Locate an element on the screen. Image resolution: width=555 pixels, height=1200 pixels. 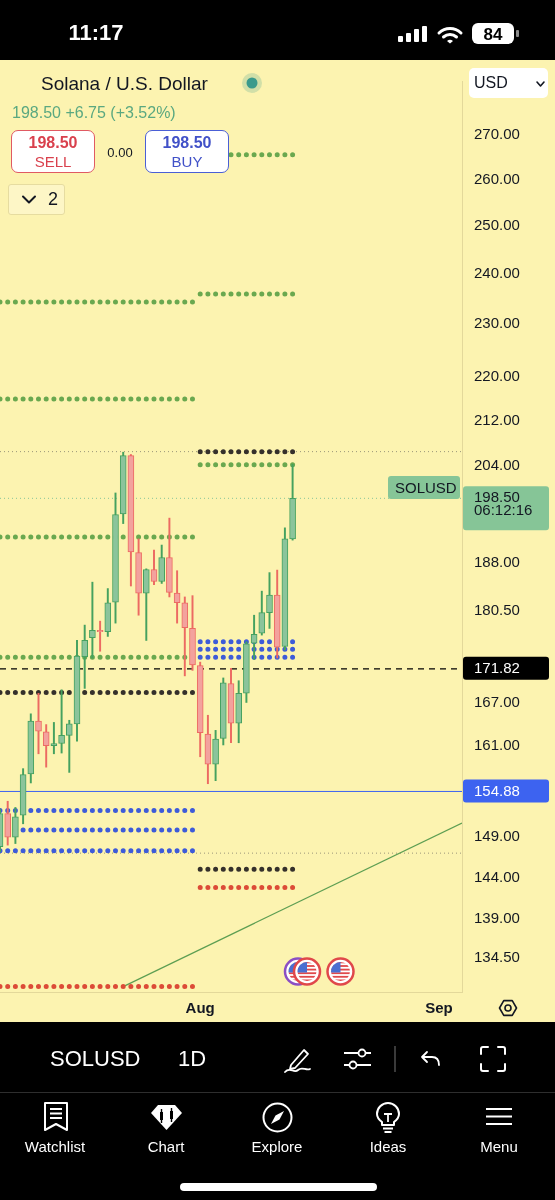
text: Watchlist is located at coordinates (55, 1146).